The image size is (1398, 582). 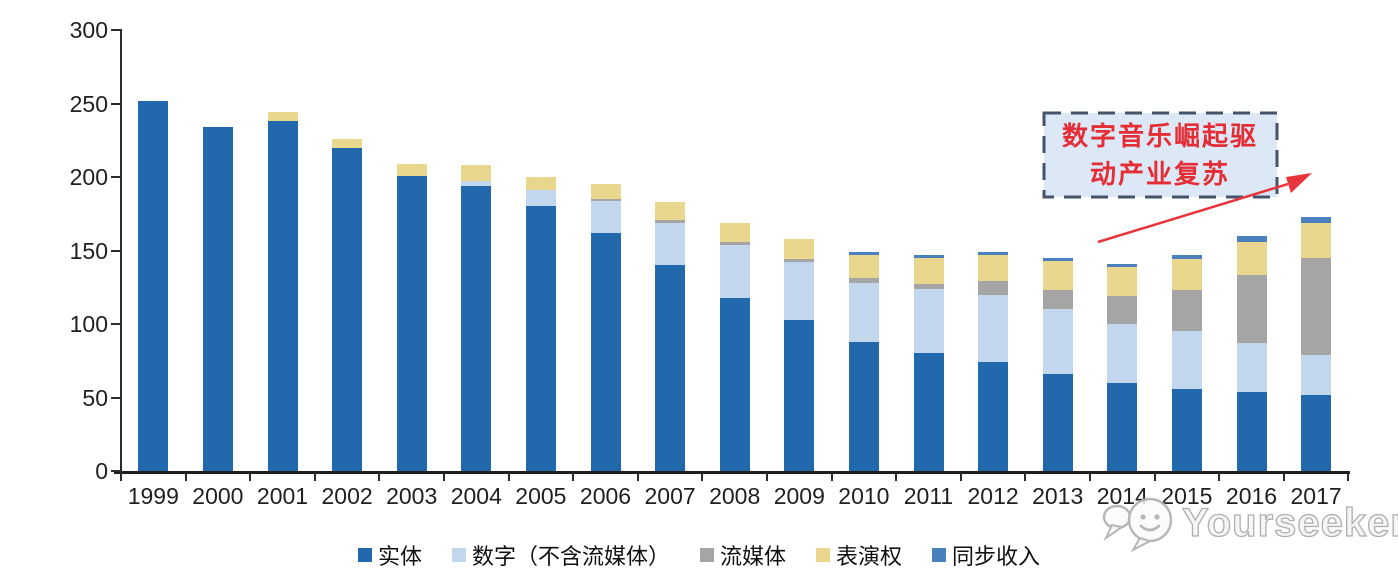 What do you see at coordinates (88, 324) in the screenshot?
I see `y-tick-label: 100` at bounding box center [88, 324].